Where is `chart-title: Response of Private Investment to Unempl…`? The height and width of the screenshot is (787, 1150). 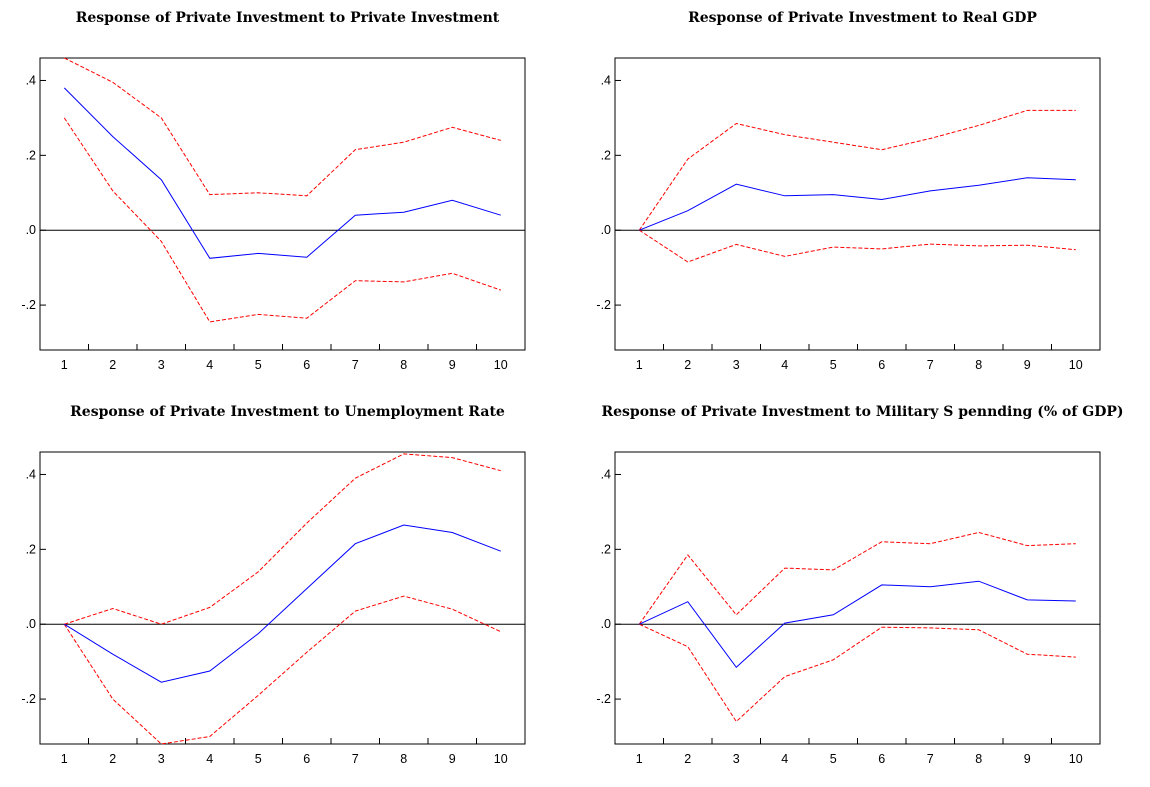 chart-title: Response of Private Investment to Unempl… is located at coordinates (287, 412).